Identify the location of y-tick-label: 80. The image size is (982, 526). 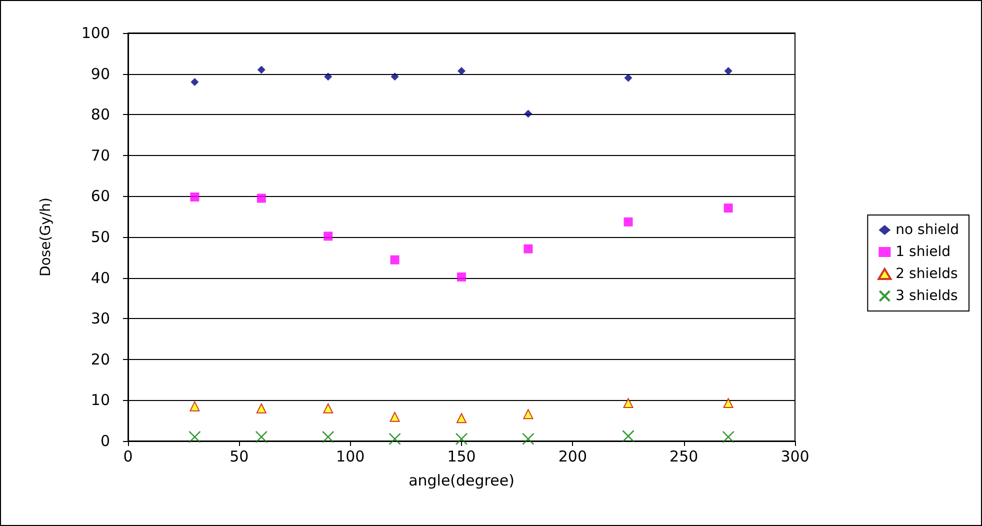
(100, 115).